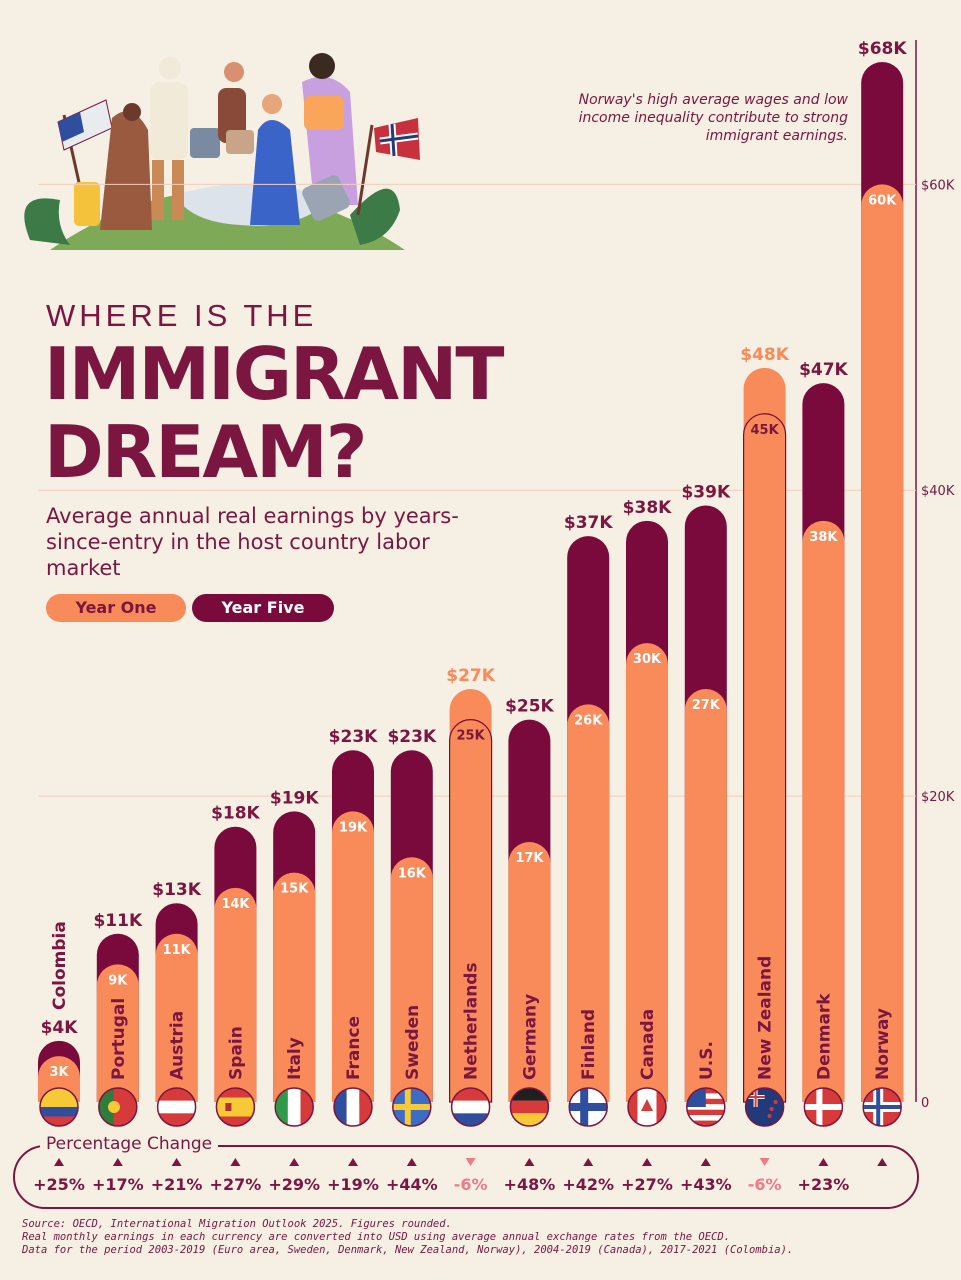  I want to click on bar-group: $23K 19K France, so click(353, 914).